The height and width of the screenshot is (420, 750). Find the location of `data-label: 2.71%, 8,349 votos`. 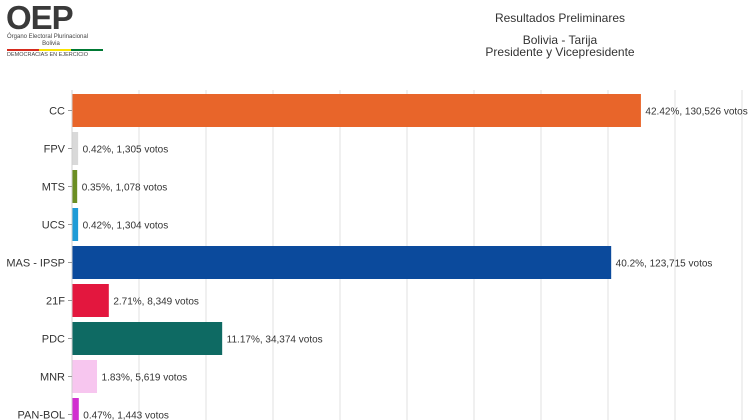

data-label: 2.71%, 8,349 votos is located at coordinates (156, 302).